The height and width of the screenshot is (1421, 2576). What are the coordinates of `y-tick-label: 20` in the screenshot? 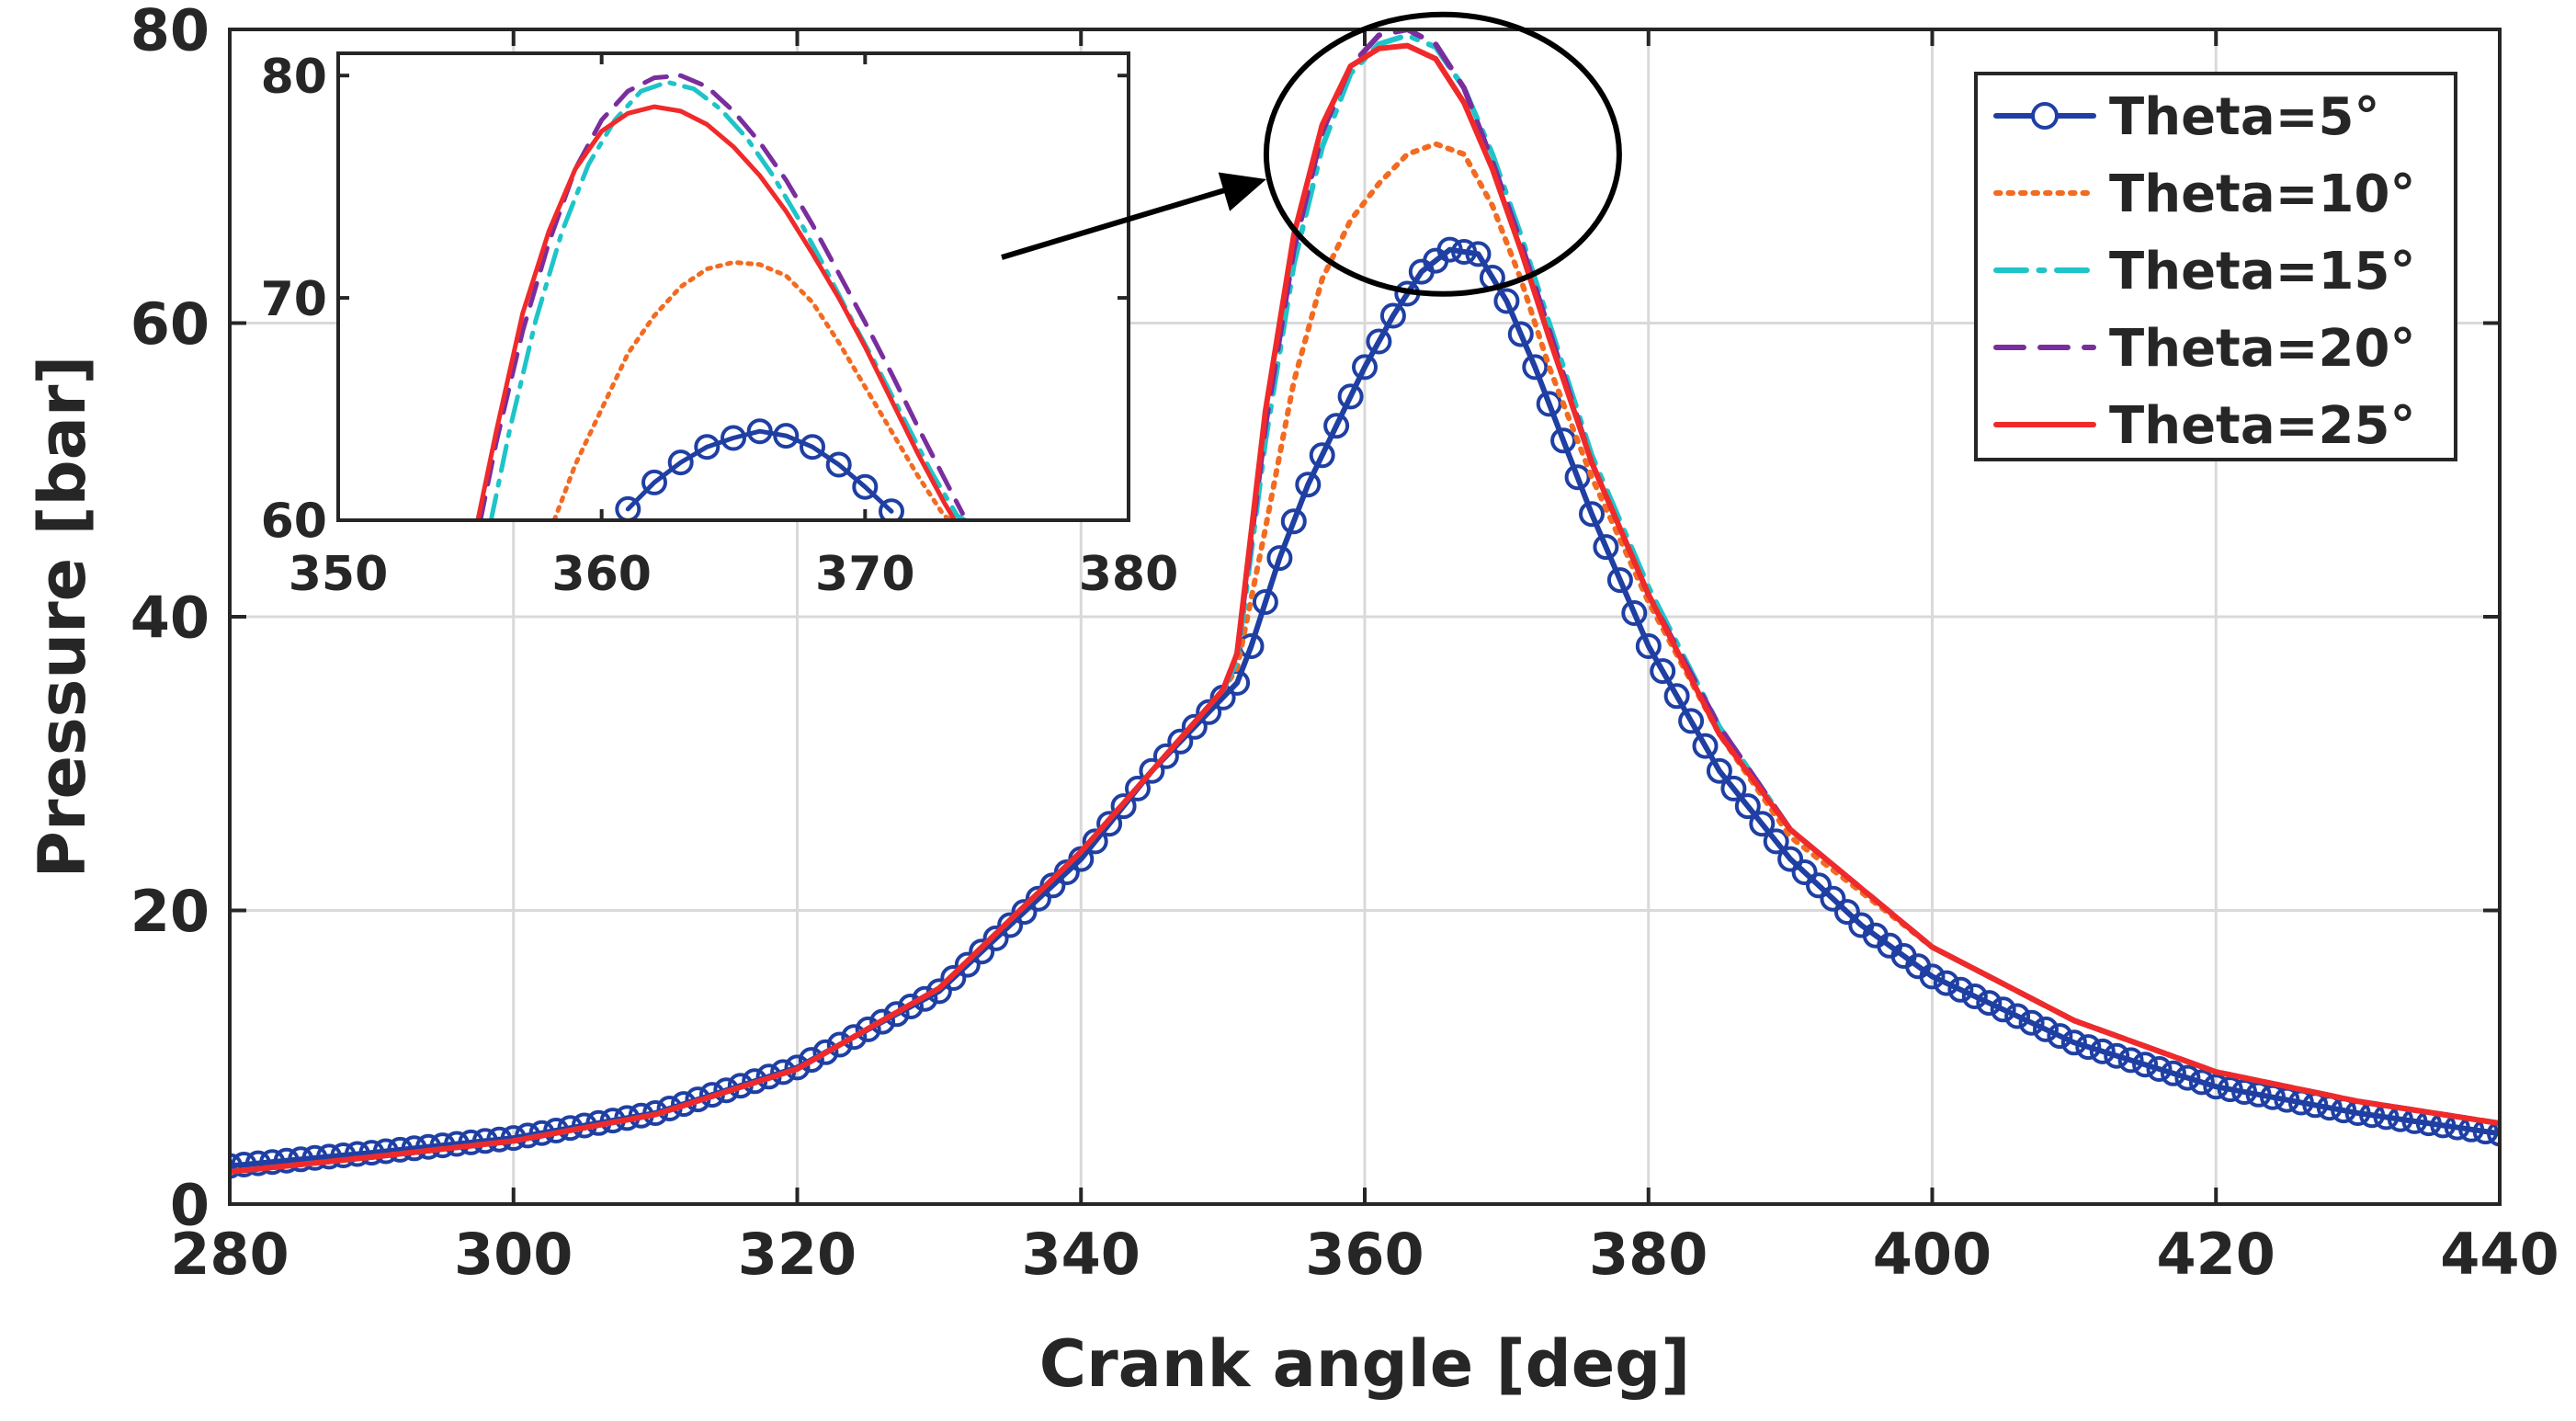 It's located at (170, 912).